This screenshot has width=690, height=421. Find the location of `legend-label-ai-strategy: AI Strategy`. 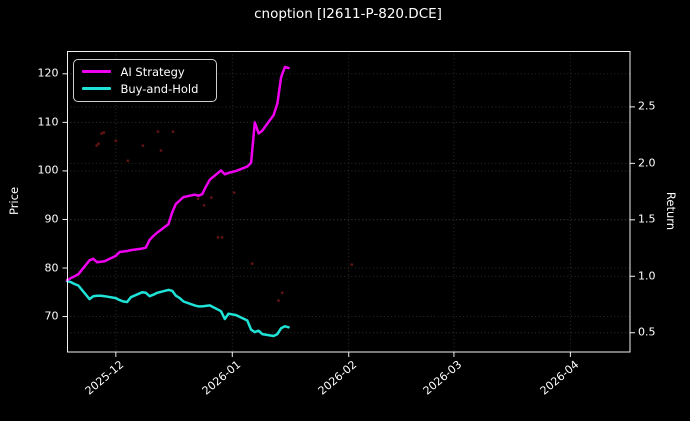

legend-label-ai-strategy: AI Strategy is located at coordinates (152, 71).